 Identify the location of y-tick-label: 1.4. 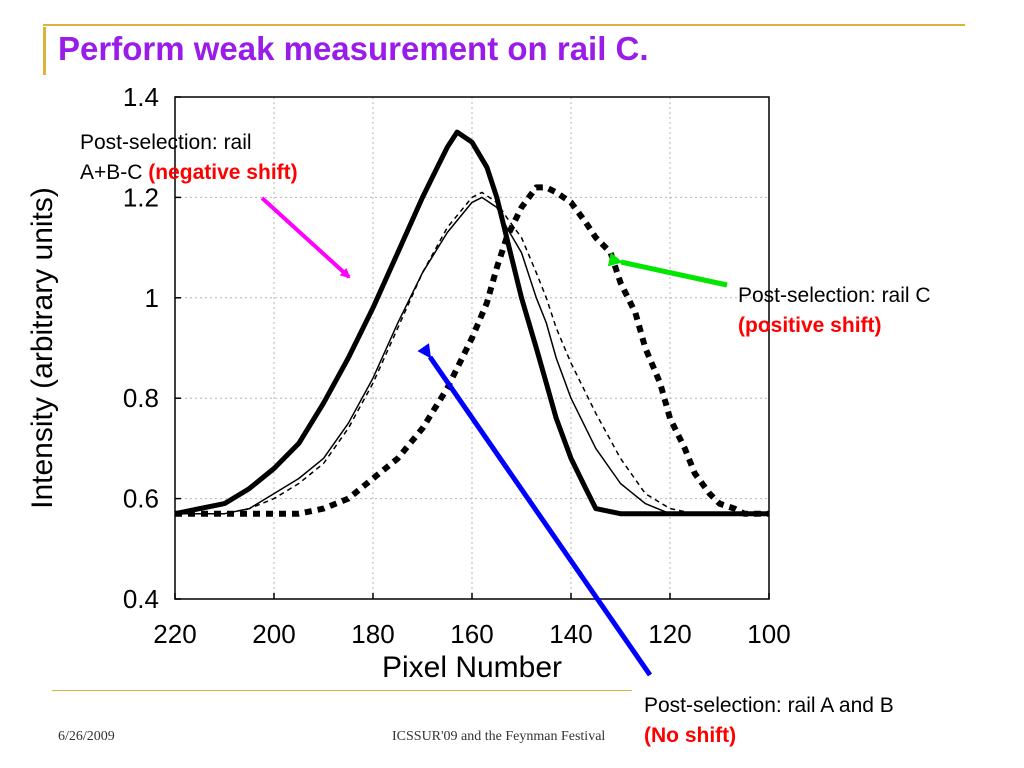
(141, 97).